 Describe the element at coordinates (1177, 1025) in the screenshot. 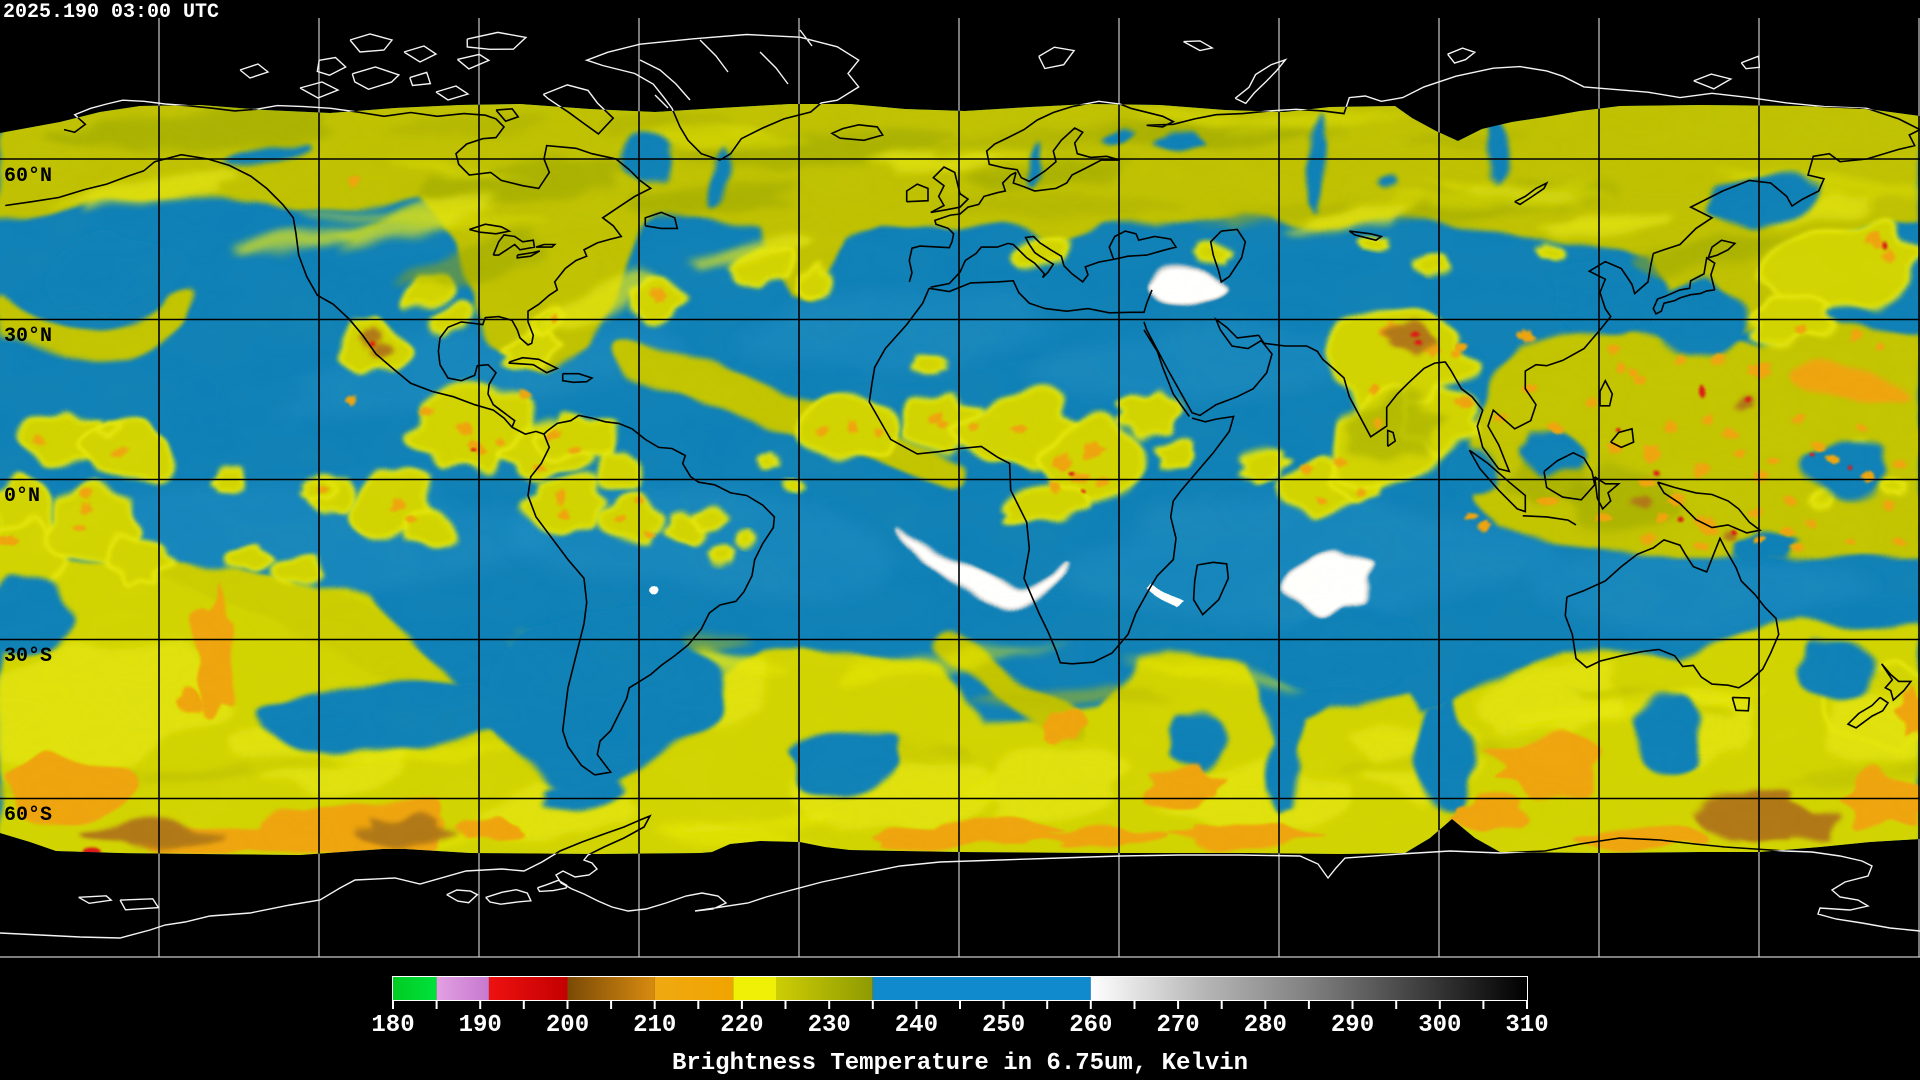

I see `svg-text: 270` at that location.